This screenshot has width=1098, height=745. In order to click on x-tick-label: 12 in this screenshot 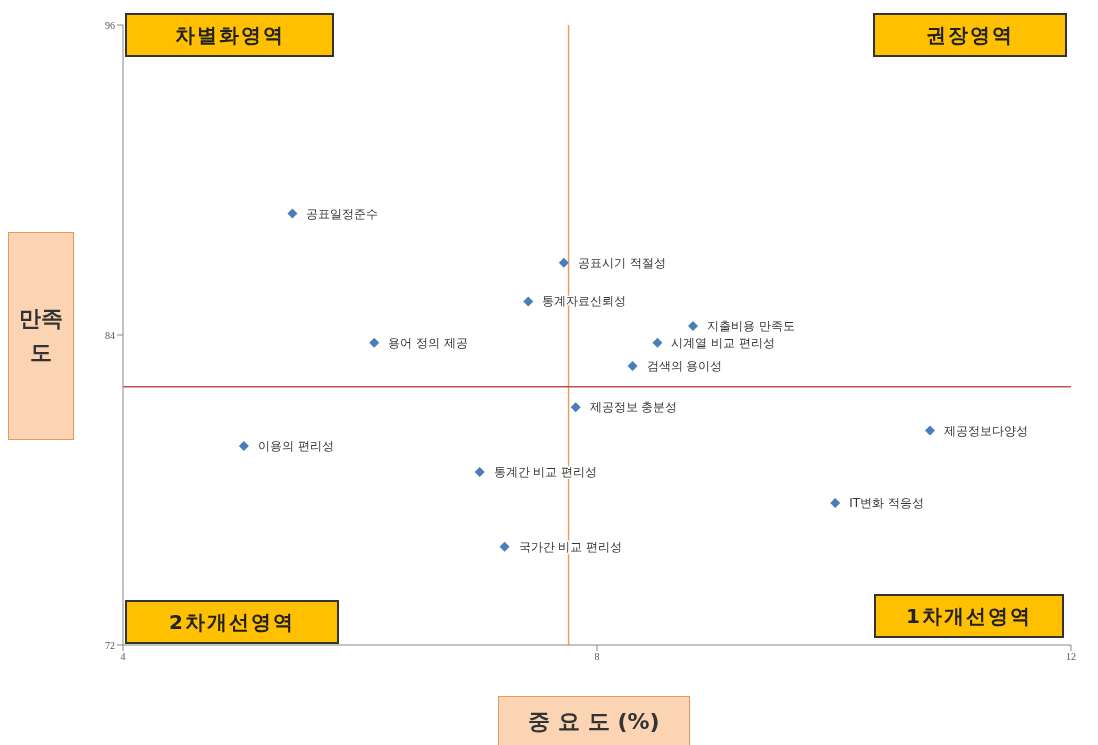, I will do `click(1071, 657)`.